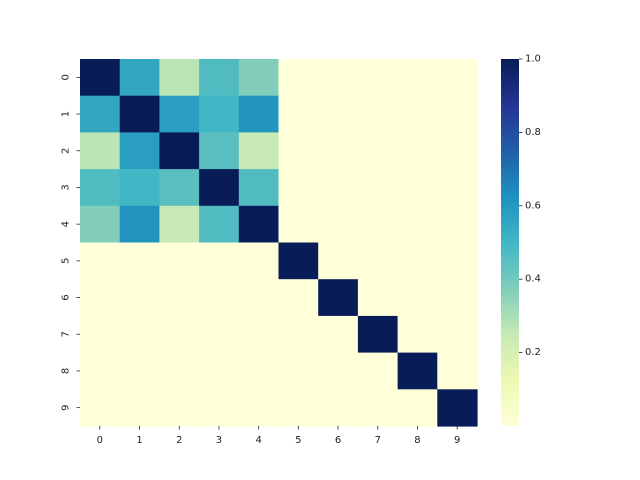  What do you see at coordinates (510, 242) in the screenshot?
I see `colorbar` at bounding box center [510, 242].